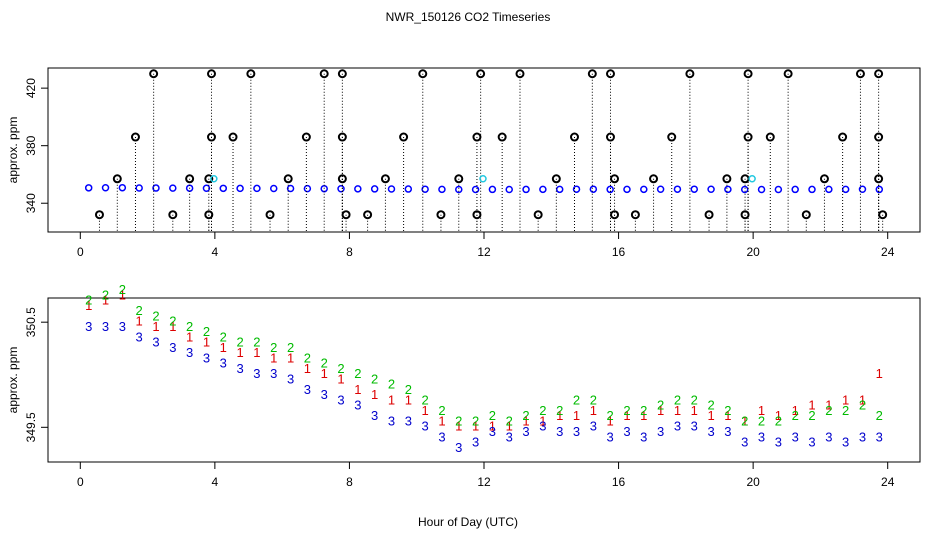  Describe the element at coordinates (31, 427) in the screenshot. I see `y-tick-label: 349.5` at that location.